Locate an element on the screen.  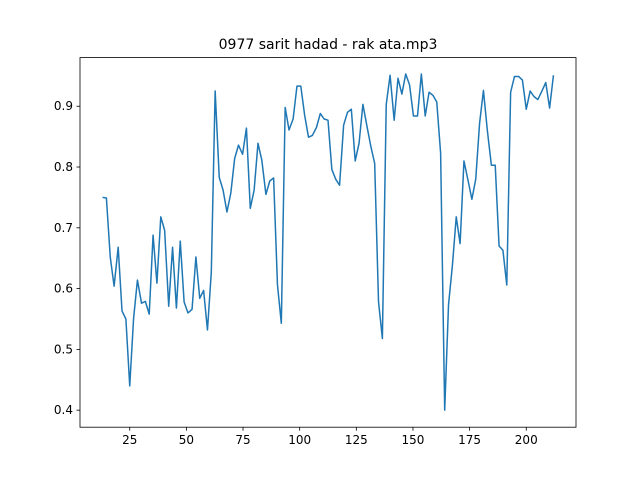
x-tick-label: 150 is located at coordinates (413, 440).